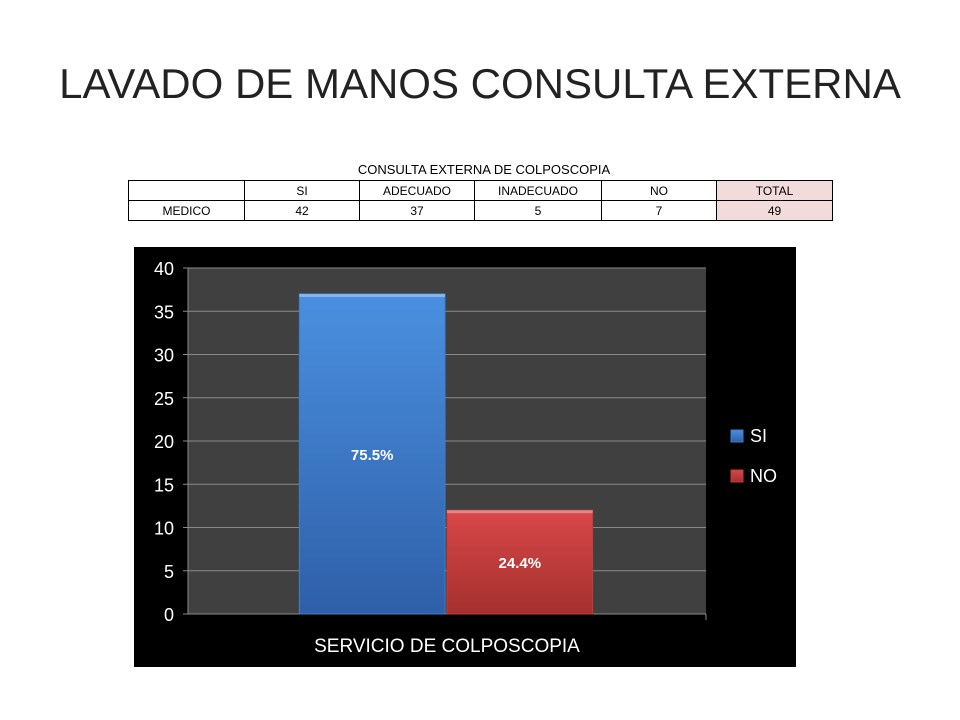 This screenshot has width=960, height=720. What do you see at coordinates (480, 83) in the screenshot?
I see `slide-title: LAVADO DE MANOS CONSULTA EXTERNA` at bounding box center [480, 83].